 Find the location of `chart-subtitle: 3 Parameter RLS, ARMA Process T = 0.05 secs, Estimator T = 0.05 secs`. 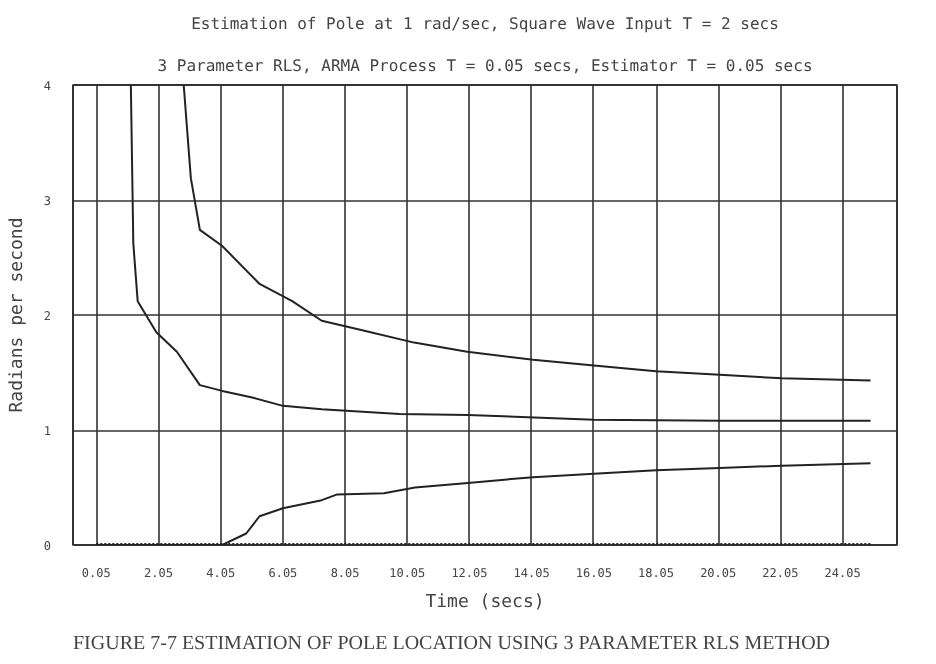

chart-subtitle: 3 Parameter RLS, ARMA Process T = 0.05 secs, Estimator T = 0.05 secs is located at coordinates (485, 66).